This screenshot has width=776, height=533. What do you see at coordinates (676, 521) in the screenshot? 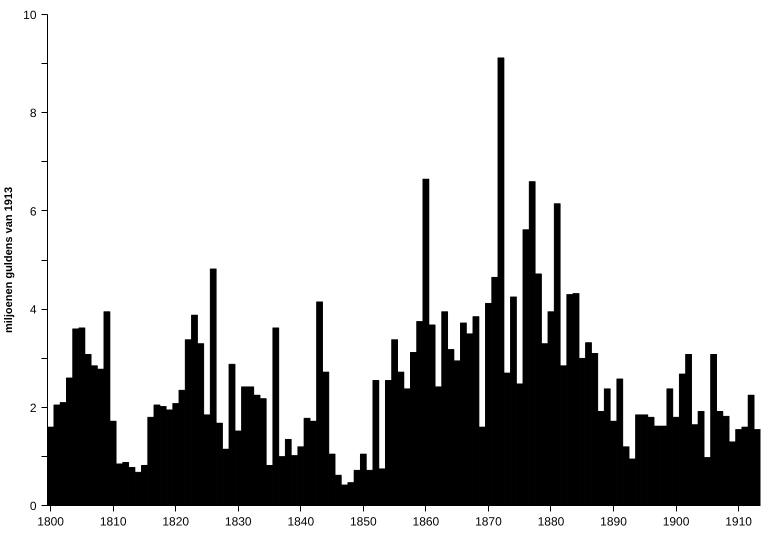
I see `x-tick-label: 1900` at bounding box center [676, 521].